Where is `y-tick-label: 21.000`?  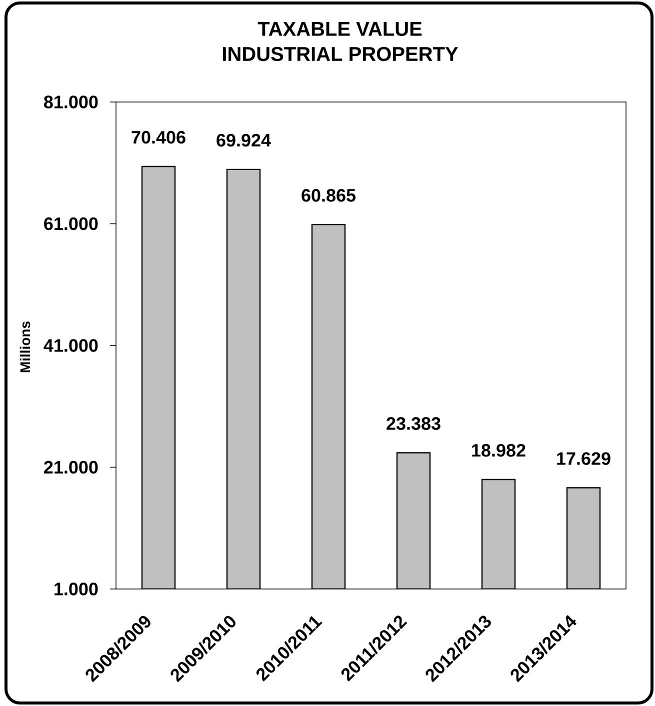
y-tick-label: 21.000 is located at coordinates (71, 467).